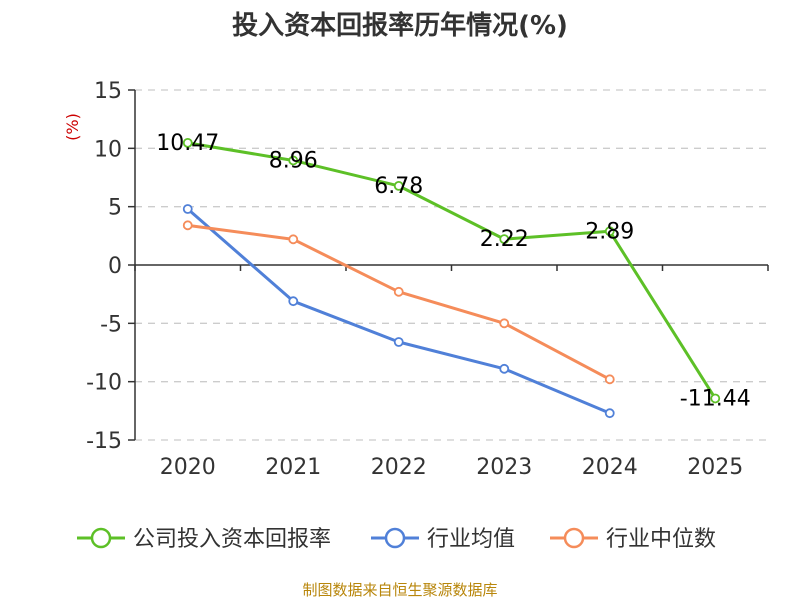 Image resolution: width=800 pixels, height=600 pixels. What do you see at coordinates (399, 590) in the screenshot?
I see `source-note: 制图数据来自恒生聚源数据库` at bounding box center [399, 590].